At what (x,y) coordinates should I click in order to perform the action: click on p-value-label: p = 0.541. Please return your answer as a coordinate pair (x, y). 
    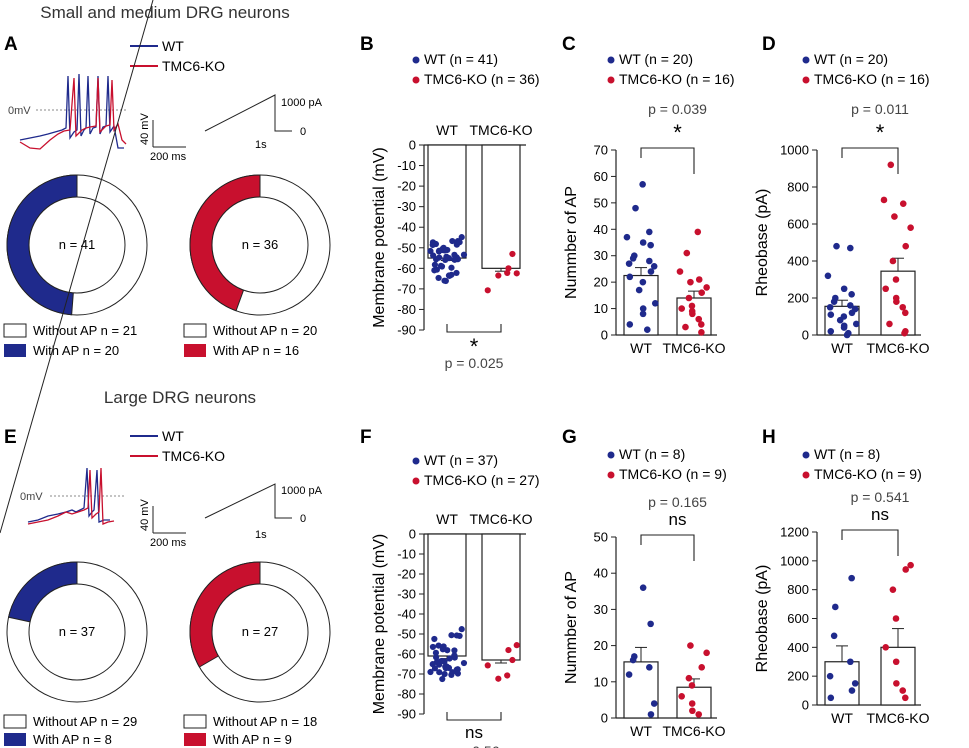
    Looking at the image, I should click on (880, 497).